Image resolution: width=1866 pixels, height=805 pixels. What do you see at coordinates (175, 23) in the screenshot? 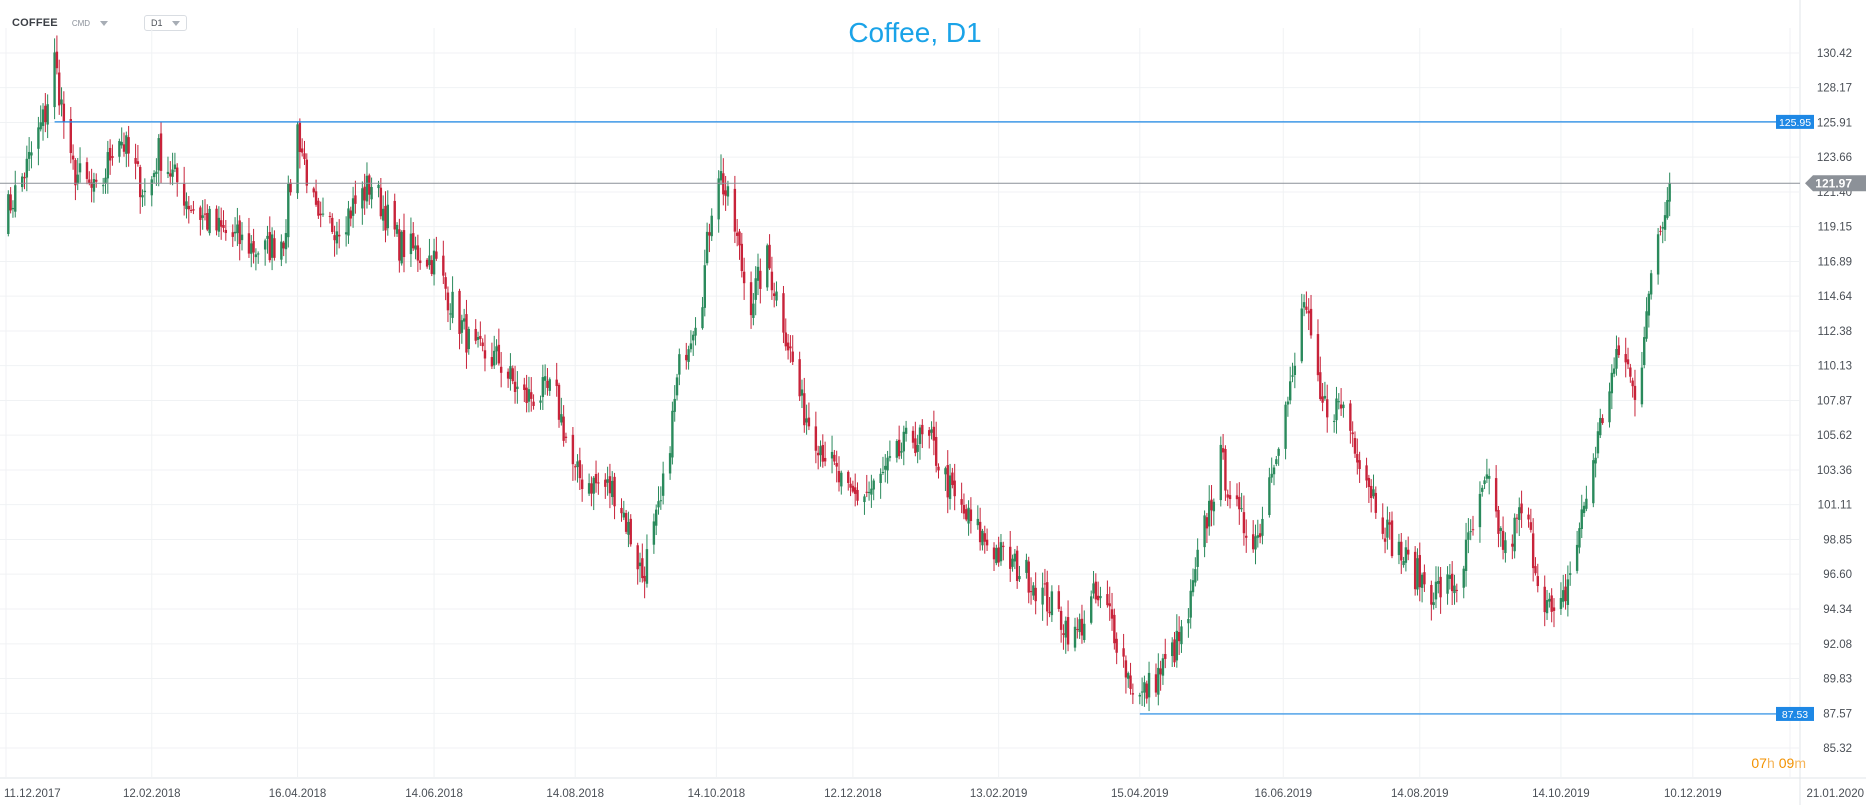
I see `timeframe-caret-icon` at bounding box center [175, 23].